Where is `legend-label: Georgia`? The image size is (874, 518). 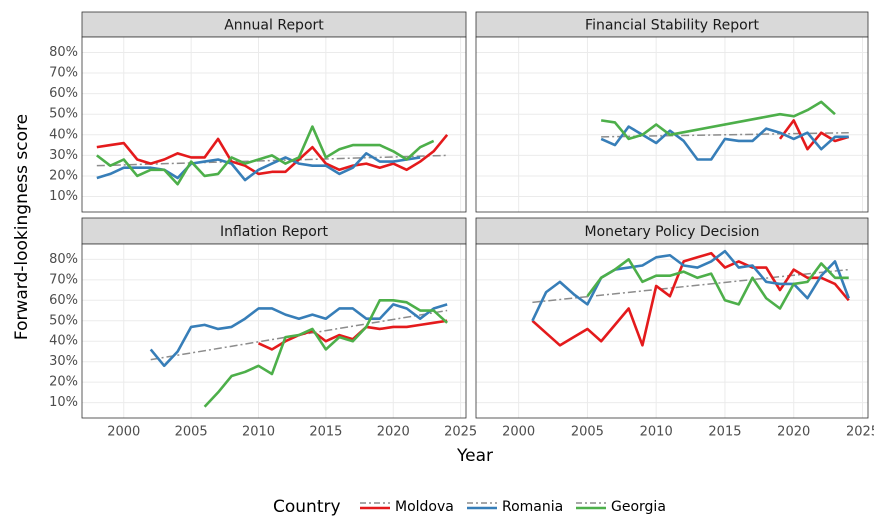
legend-label: Georgia is located at coordinates (638, 507).